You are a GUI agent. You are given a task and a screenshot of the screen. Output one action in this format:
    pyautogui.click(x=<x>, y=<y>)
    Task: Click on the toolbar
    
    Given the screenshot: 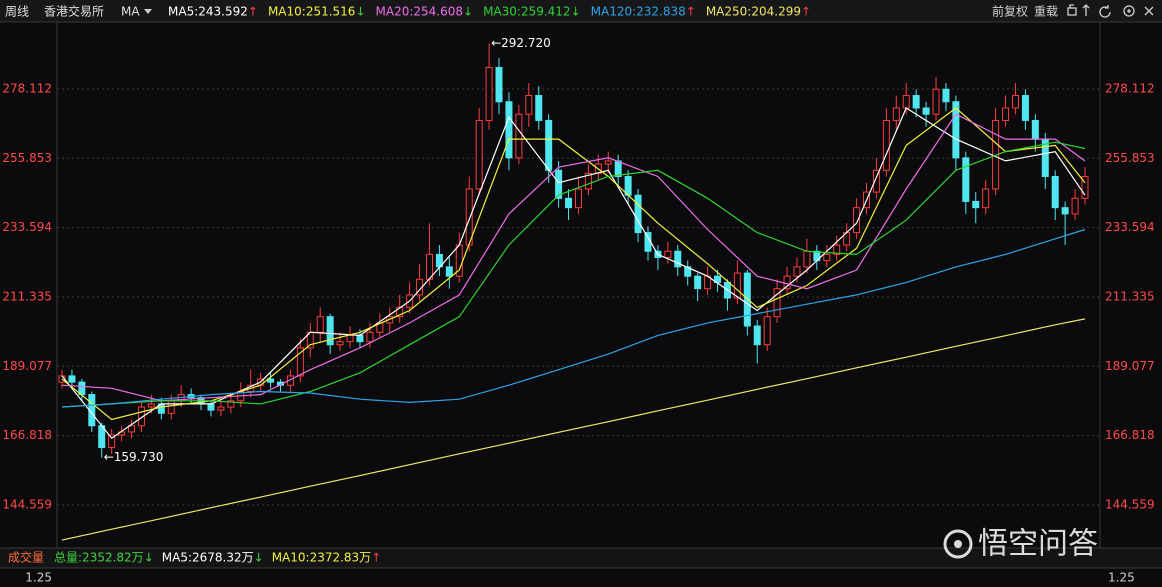 What is the action you would take?
    pyautogui.click(x=581, y=11)
    